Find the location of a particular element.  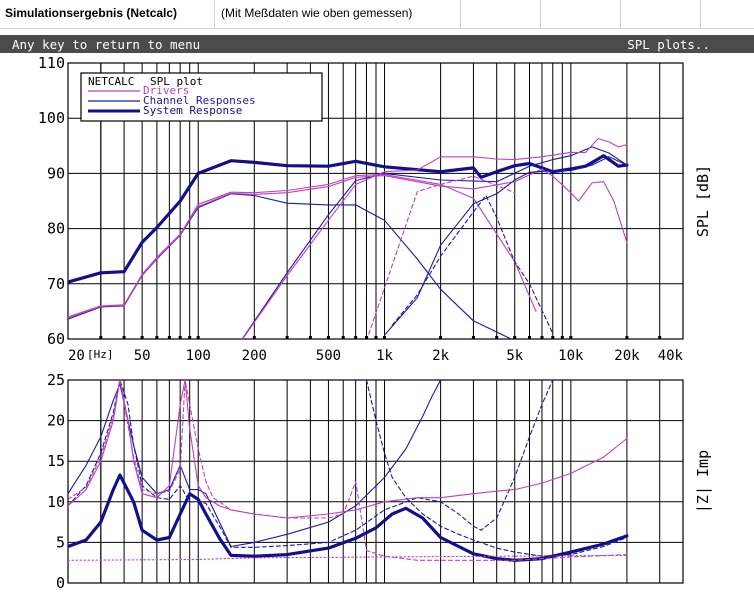

legend-item: System Response is located at coordinates (192, 110).